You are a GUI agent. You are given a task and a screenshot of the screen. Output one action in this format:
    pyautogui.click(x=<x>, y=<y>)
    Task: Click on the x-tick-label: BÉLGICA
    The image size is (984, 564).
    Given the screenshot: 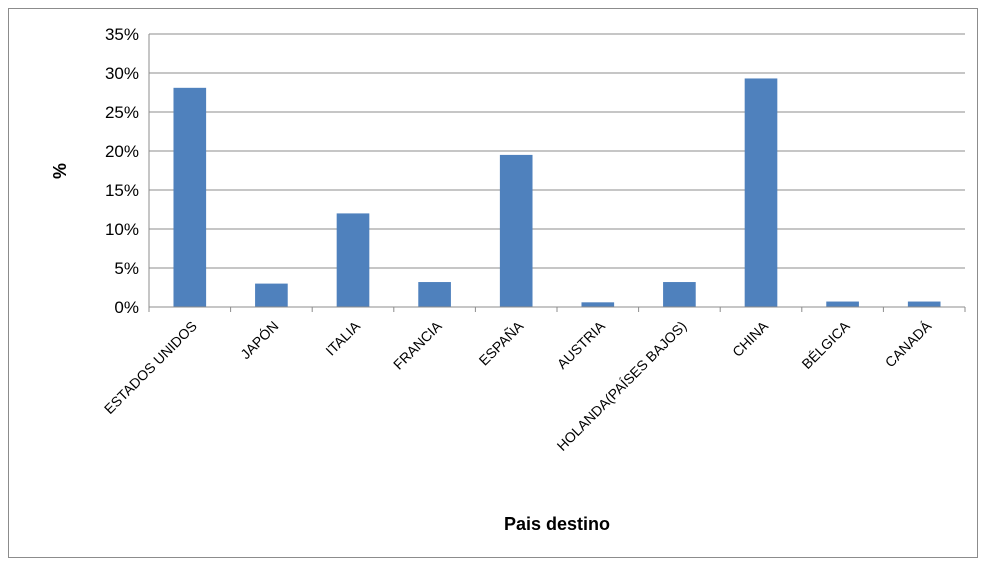 What is the action you would take?
    pyautogui.click(x=825, y=344)
    